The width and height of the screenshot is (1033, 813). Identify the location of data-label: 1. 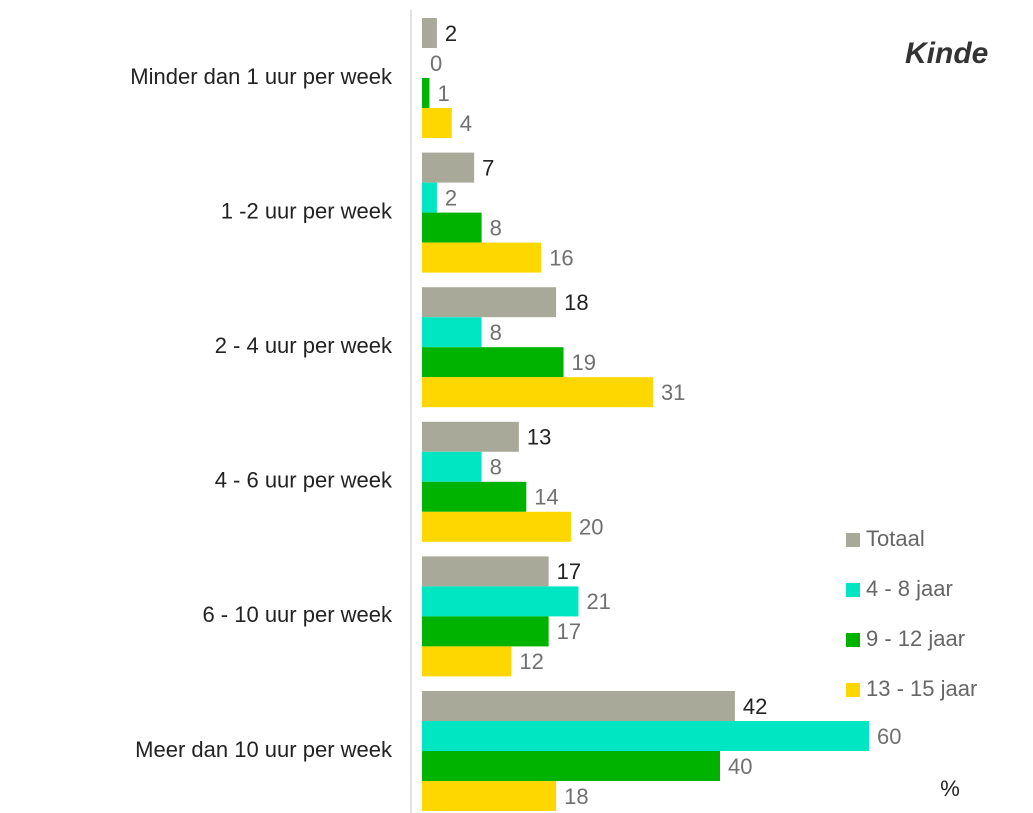
(443, 93).